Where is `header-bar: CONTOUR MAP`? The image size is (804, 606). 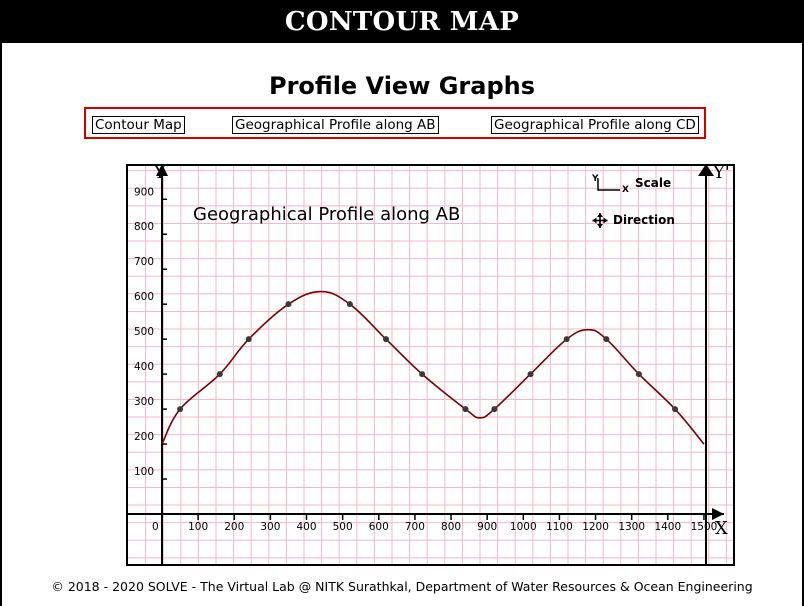 header-bar: CONTOUR MAP is located at coordinates (402, 21).